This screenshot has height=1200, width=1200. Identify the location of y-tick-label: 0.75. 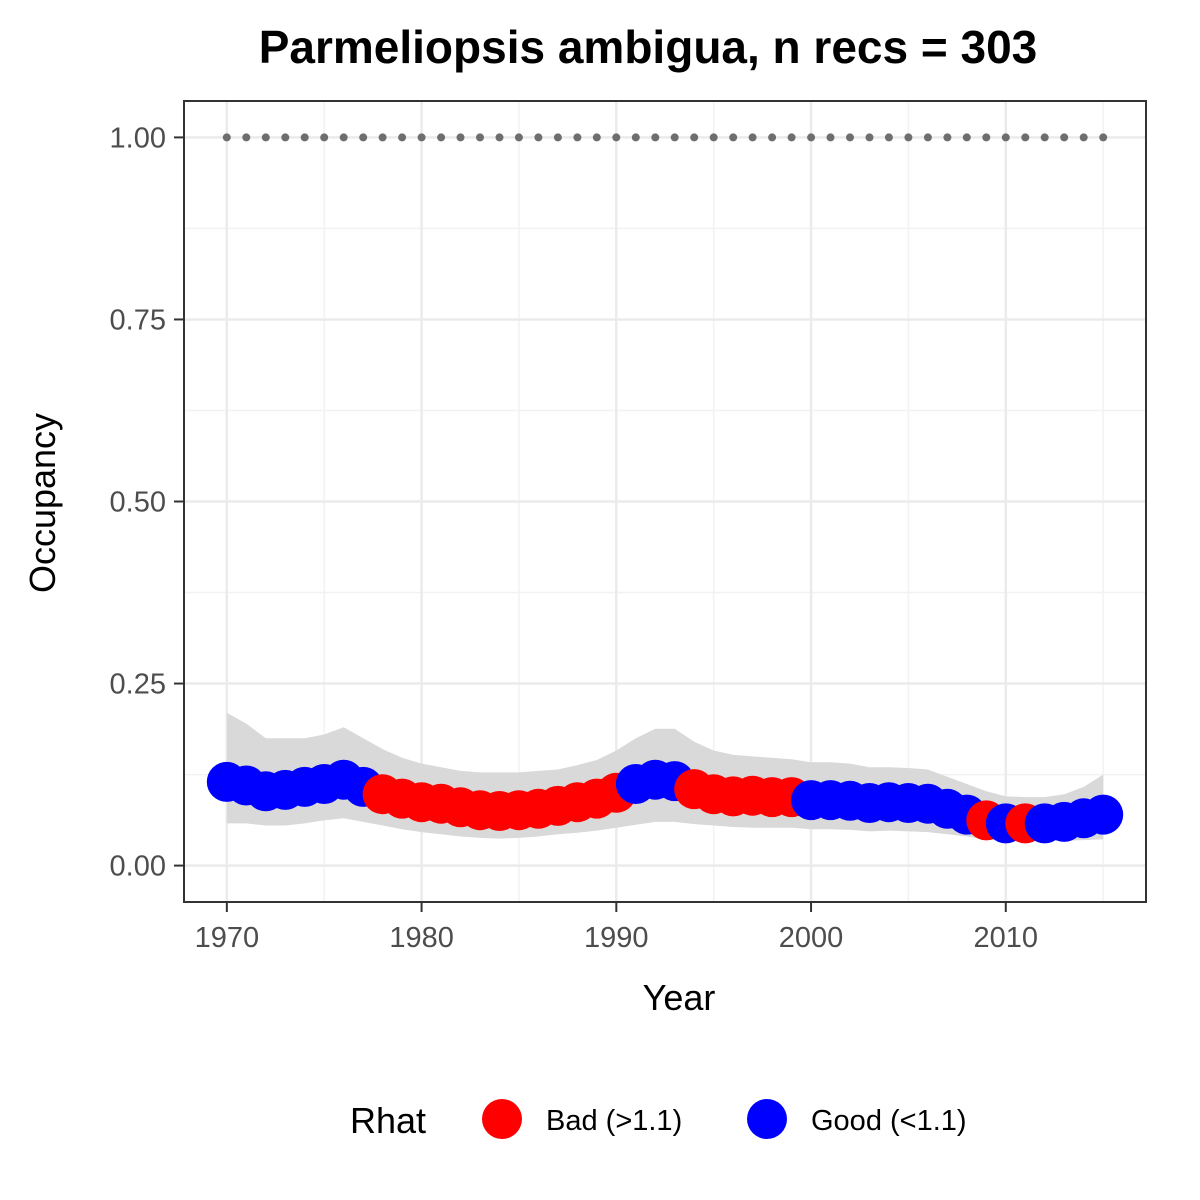
(138, 320).